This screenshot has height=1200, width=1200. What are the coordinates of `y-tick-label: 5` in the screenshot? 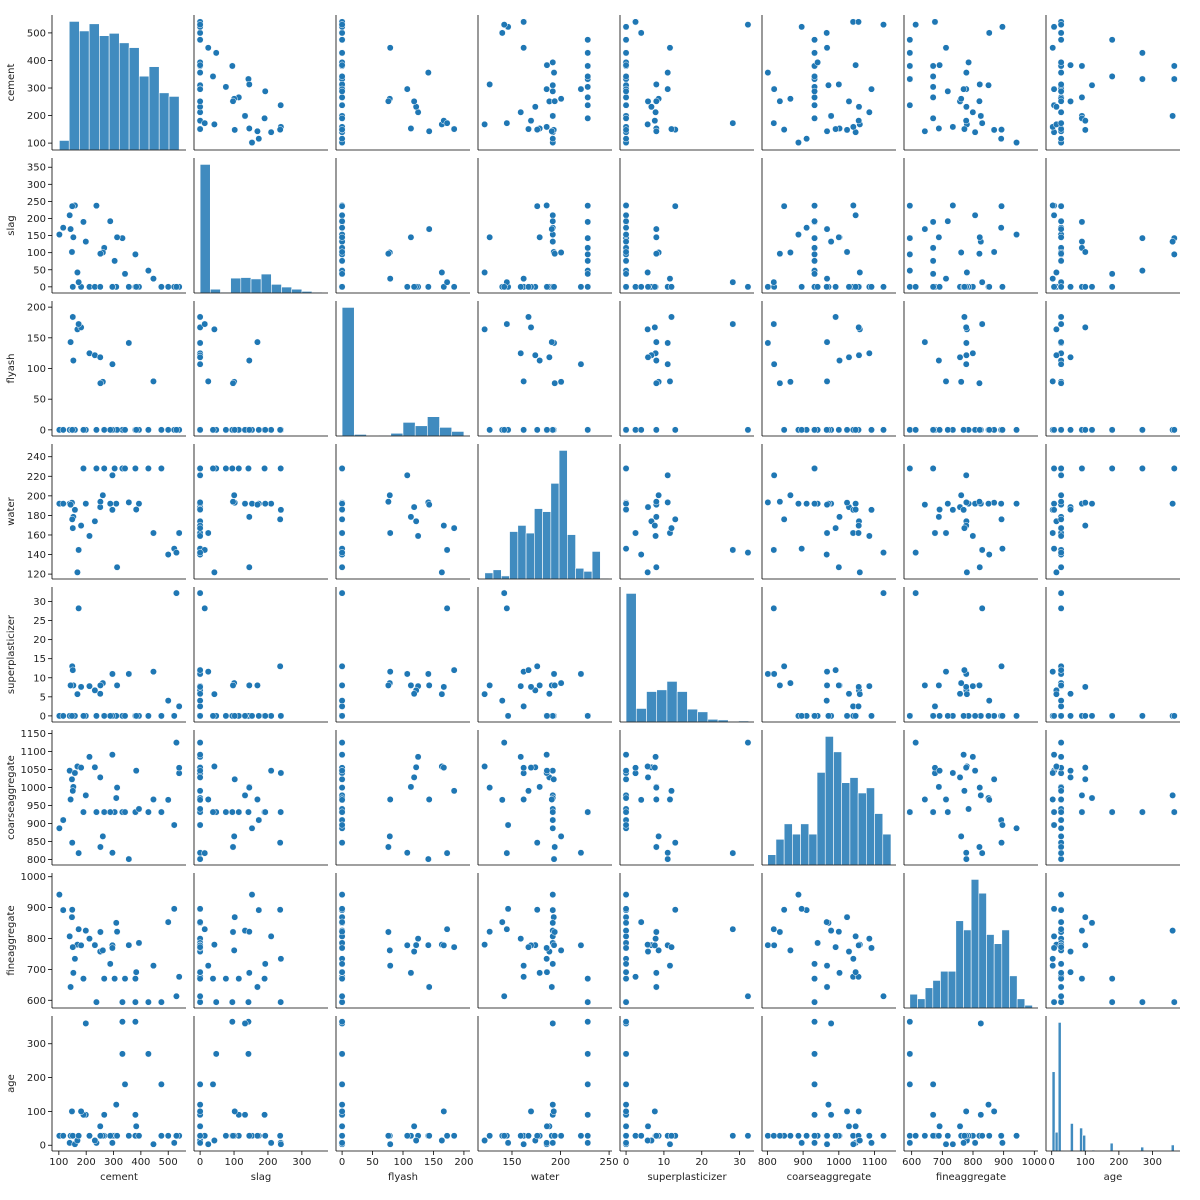 It's located at (43, 697).